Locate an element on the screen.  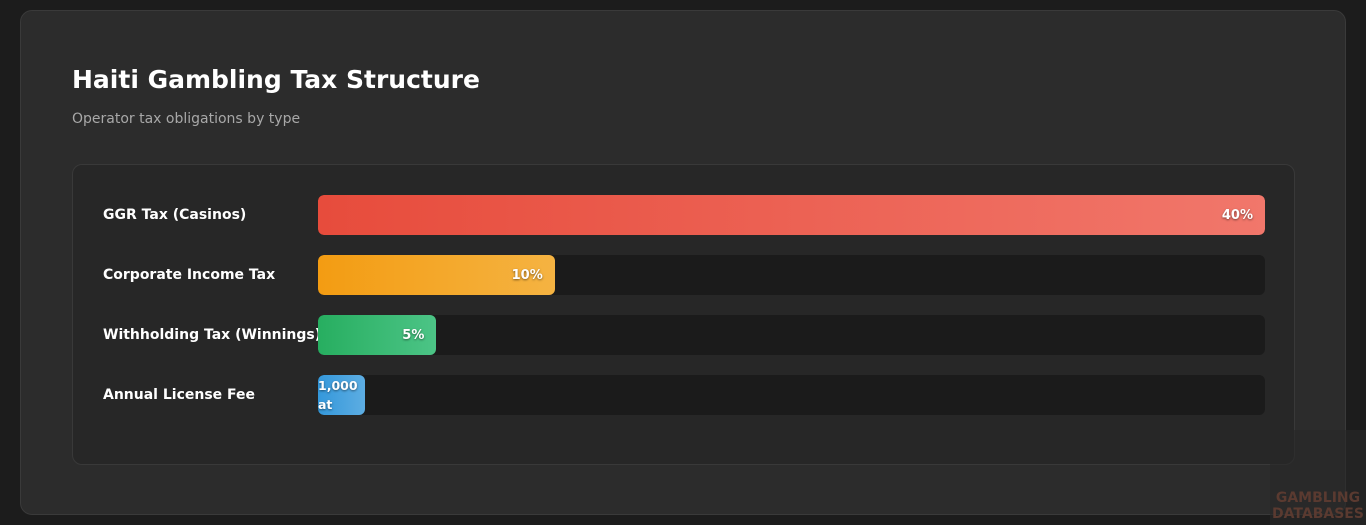
bar-track: 5% is located at coordinates (791, 335).